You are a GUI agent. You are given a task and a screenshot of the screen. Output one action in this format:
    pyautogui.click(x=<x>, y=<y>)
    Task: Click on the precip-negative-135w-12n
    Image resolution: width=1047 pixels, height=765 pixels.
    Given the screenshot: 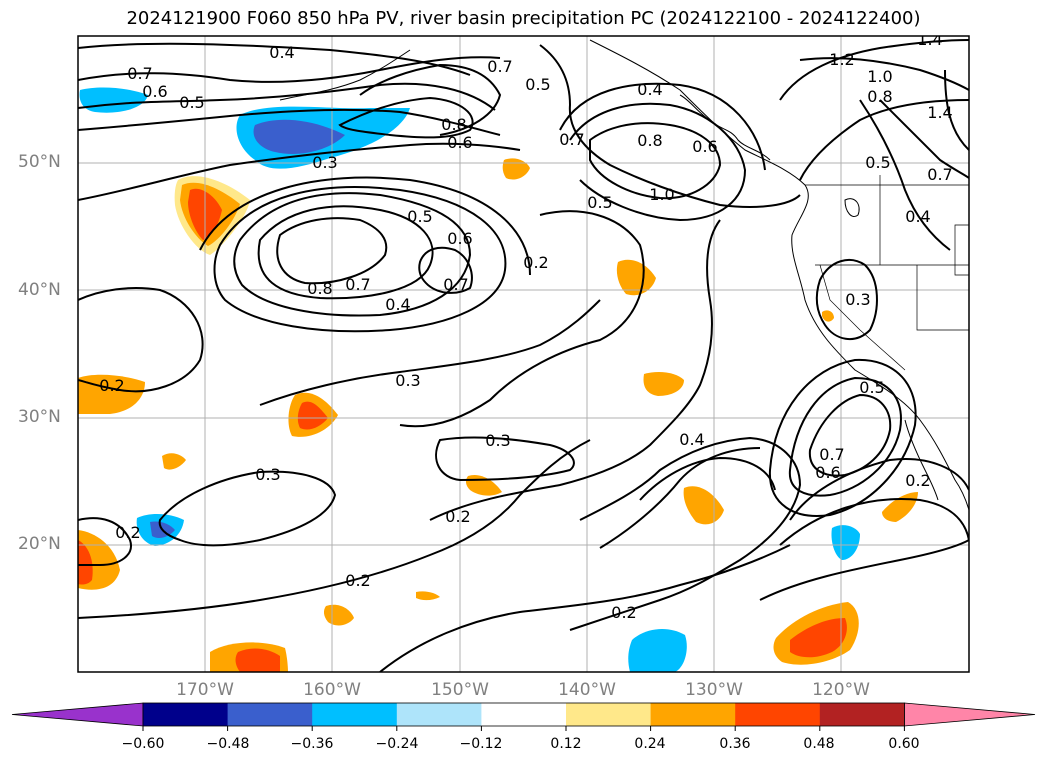 What is the action you would take?
    pyautogui.click(x=657, y=650)
    